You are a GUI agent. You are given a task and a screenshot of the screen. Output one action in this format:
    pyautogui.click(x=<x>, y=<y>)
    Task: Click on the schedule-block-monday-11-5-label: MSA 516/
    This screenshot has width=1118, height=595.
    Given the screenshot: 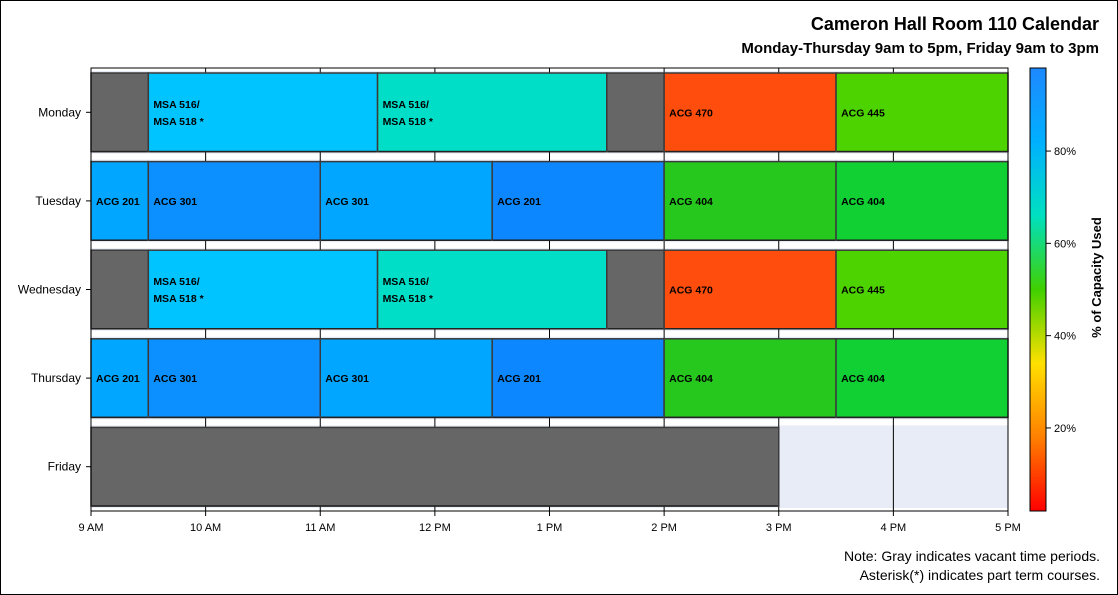 What is the action you would take?
    pyautogui.click(x=406, y=105)
    